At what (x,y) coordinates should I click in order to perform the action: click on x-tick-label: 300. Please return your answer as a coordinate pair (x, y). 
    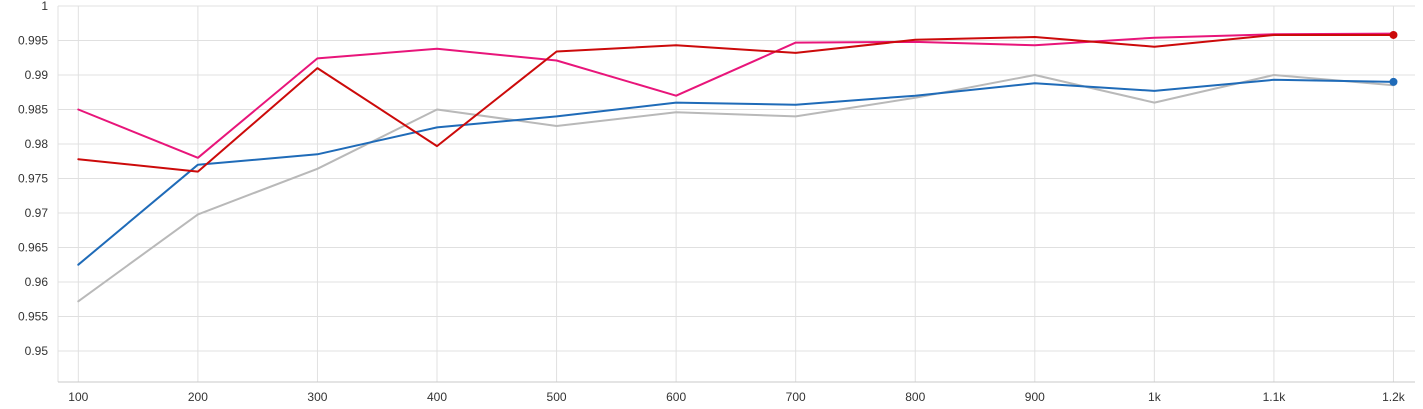
    Looking at the image, I should click on (317, 397).